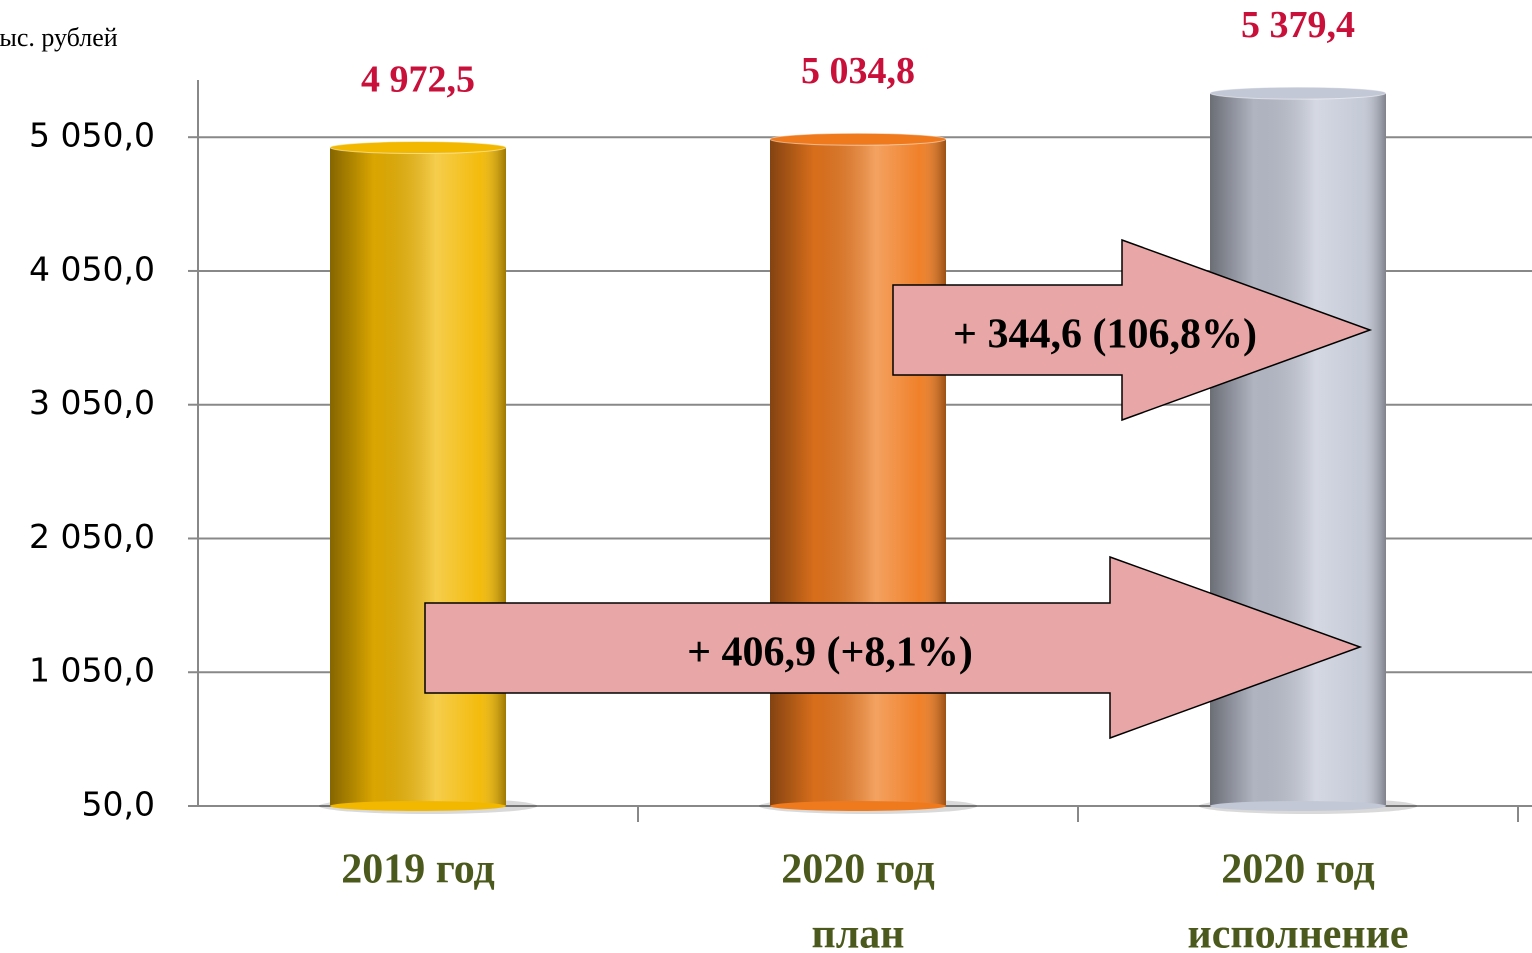 This screenshot has width=1532, height=953. Describe the element at coordinates (418, 870) in the screenshot. I see `x-tick-label: 2019 год` at that location.